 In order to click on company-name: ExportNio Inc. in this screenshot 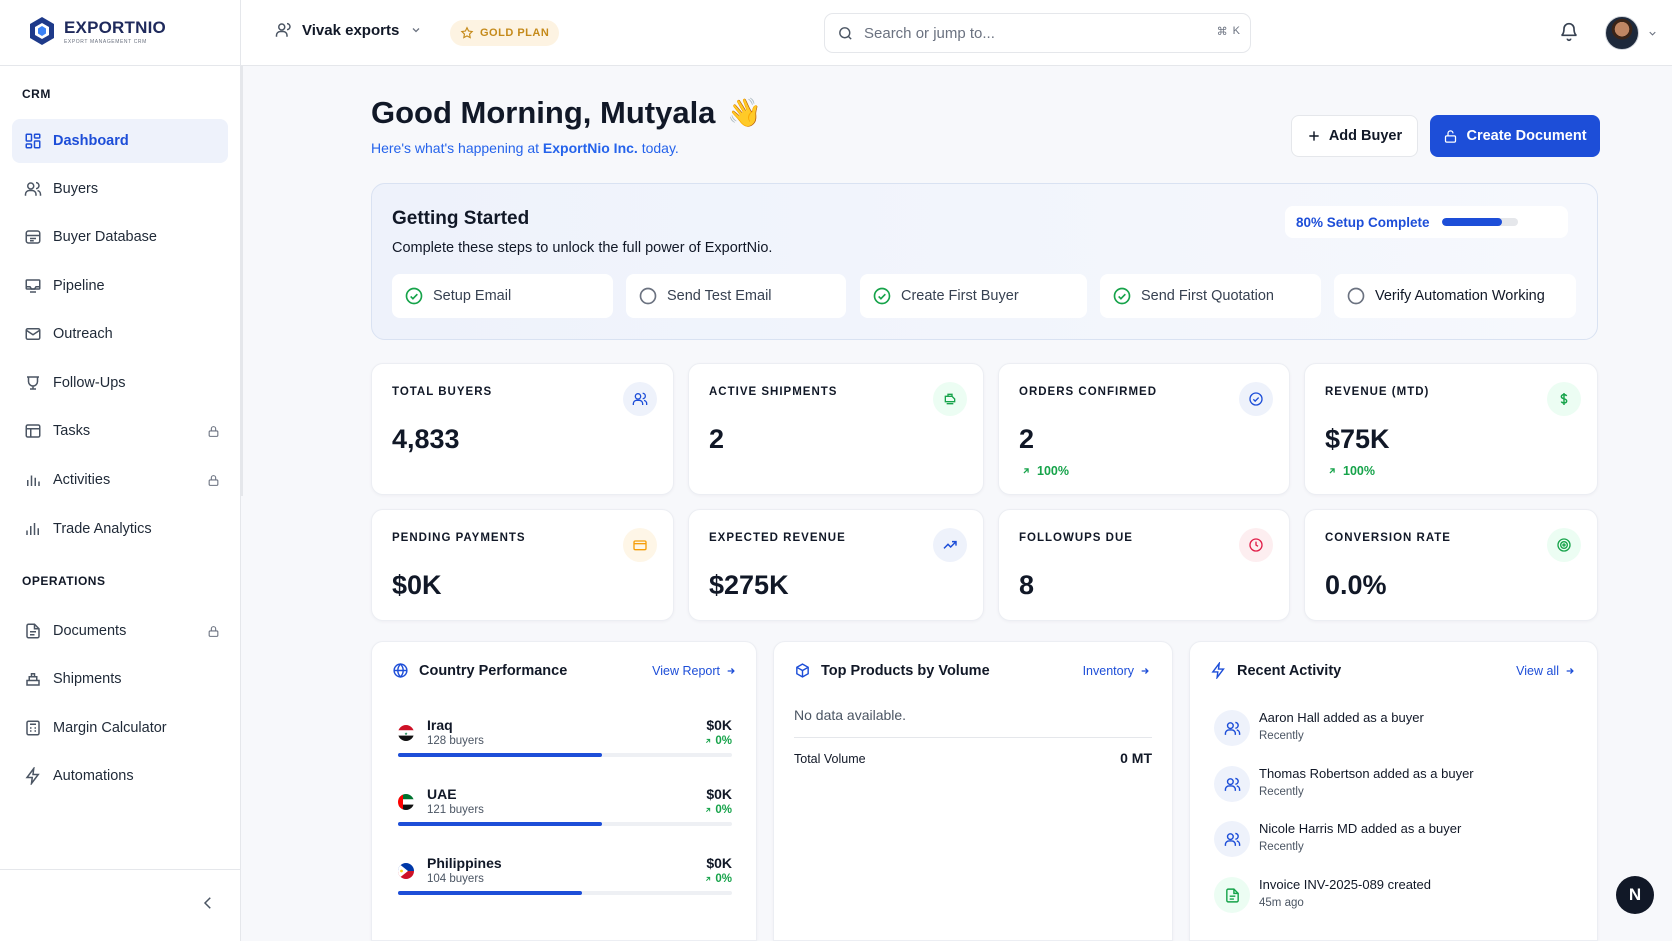, I will do `click(590, 148)`.